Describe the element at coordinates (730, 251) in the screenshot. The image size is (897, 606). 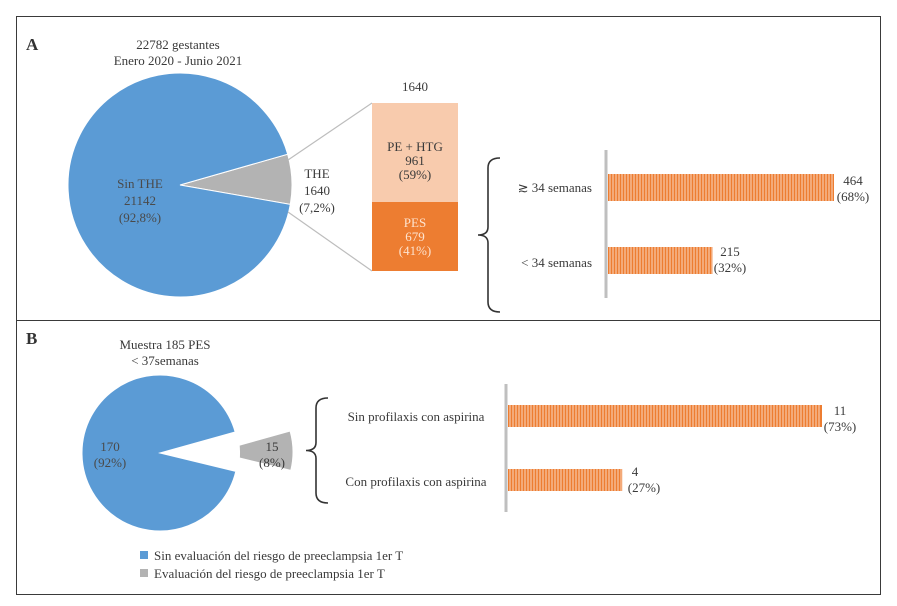
I see `bar-a-value-1: 215` at that location.